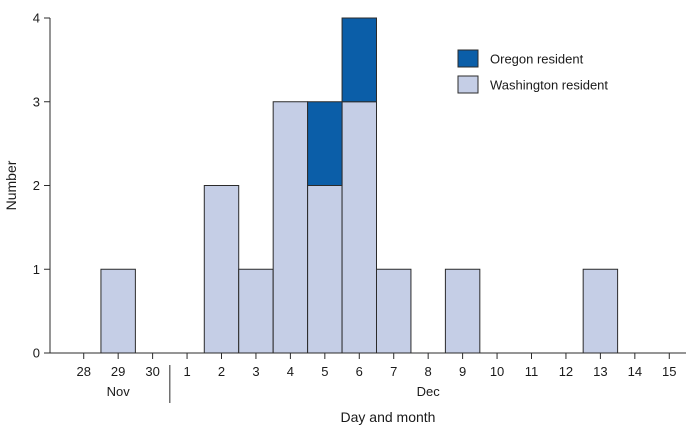  What do you see at coordinates (83, 371) in the screenshot?
I see `x-tick-label-28: 28` at bounding box center [83, 371].